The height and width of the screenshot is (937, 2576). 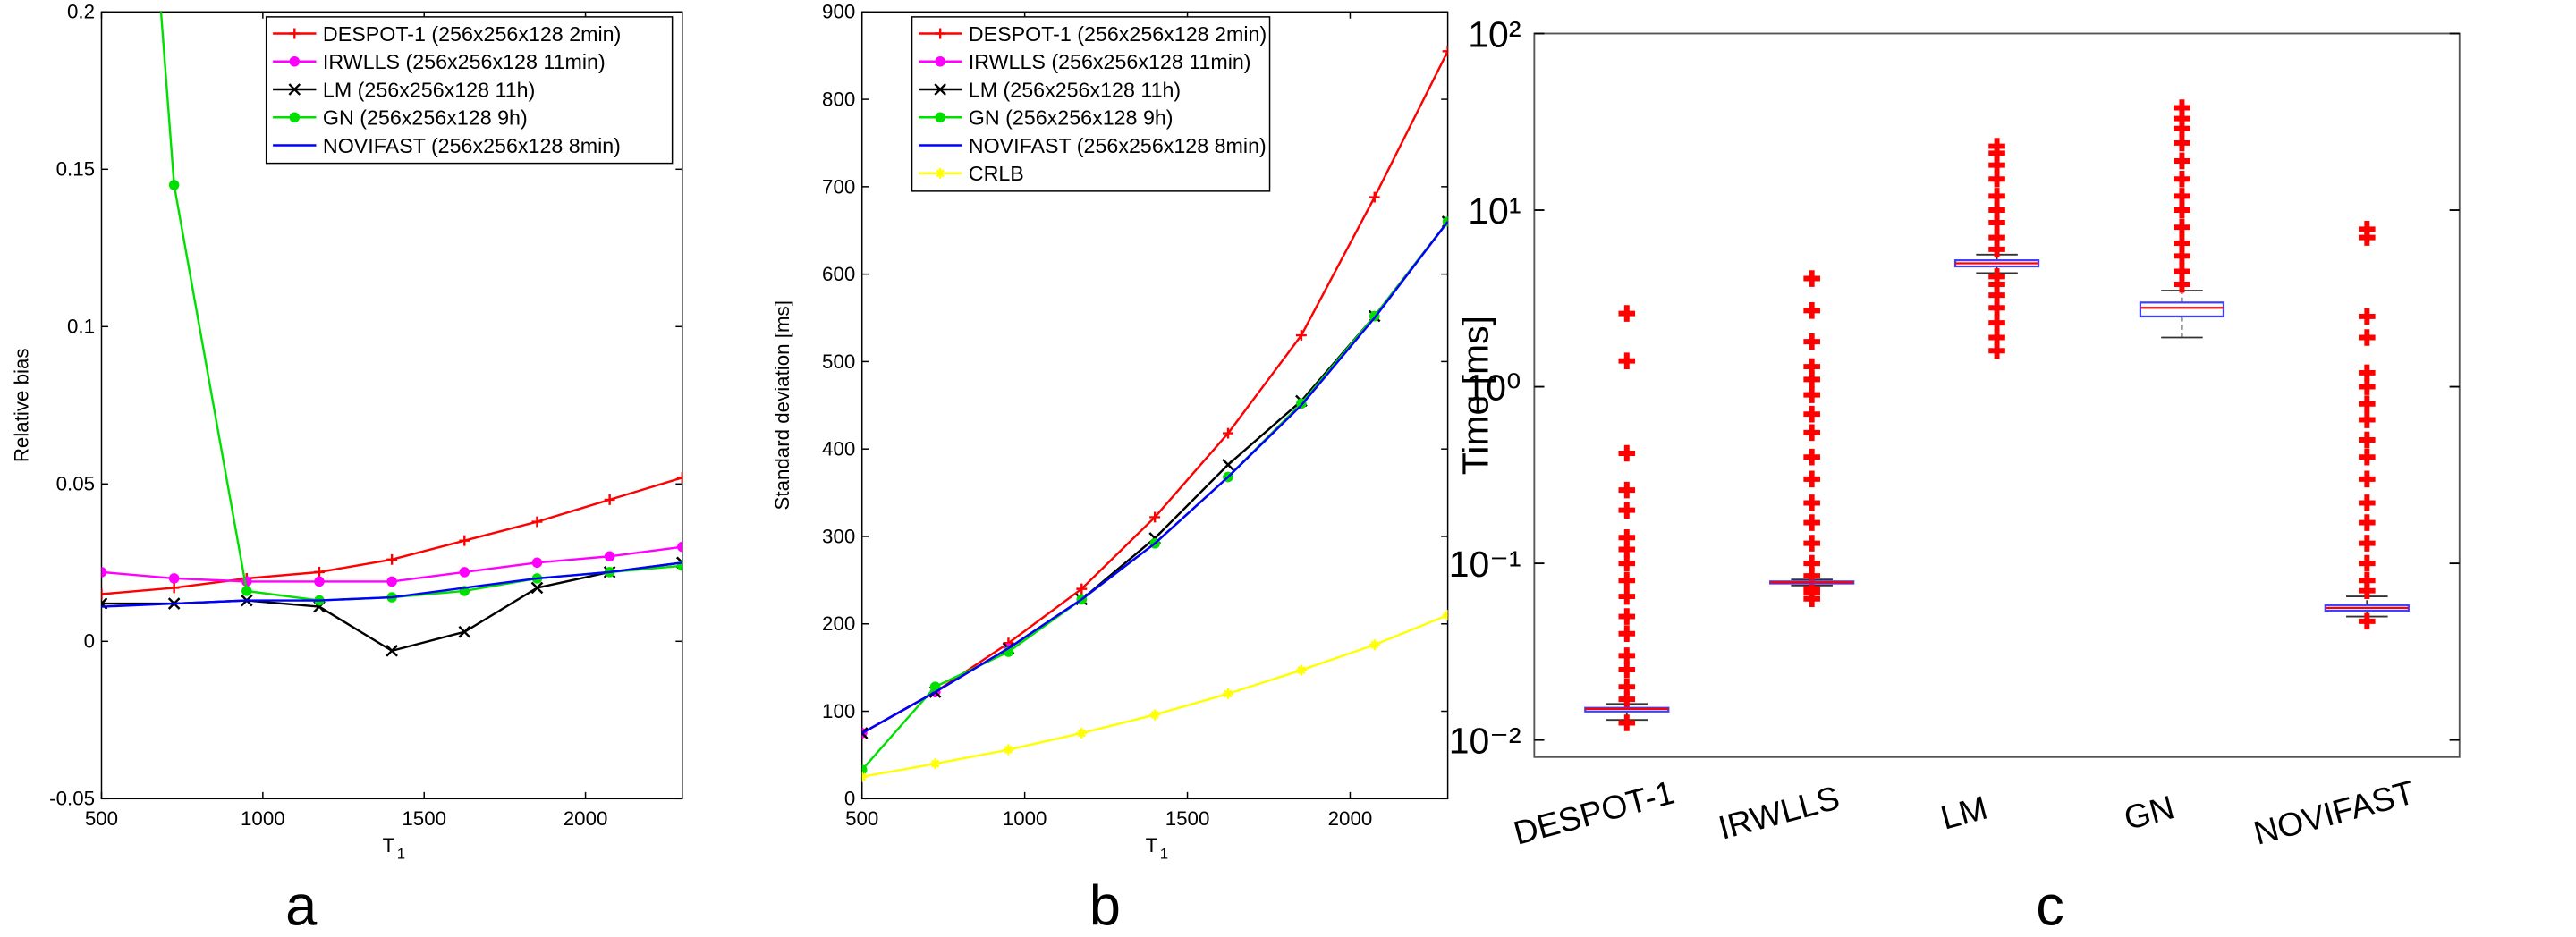 I want to click on panel-label: a, so click(x=301, y=906).